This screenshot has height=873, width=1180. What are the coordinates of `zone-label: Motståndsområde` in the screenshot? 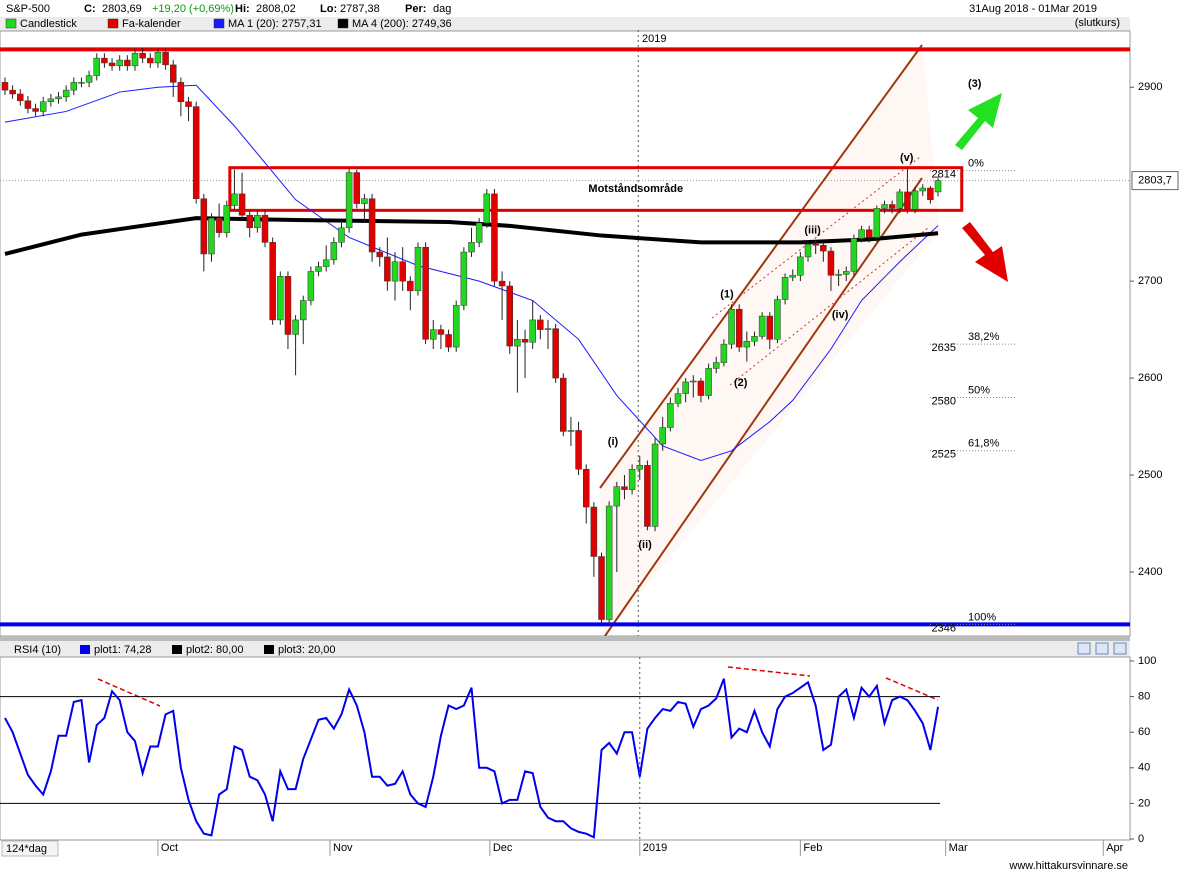 It's located at (635, 189).